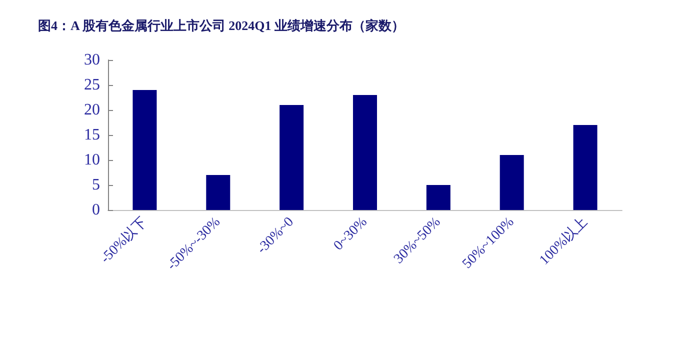  What do you see at coordinates (92, 135) in the screenshot?
I see `y-tick-label: 15` at bounding box center [92, 135].